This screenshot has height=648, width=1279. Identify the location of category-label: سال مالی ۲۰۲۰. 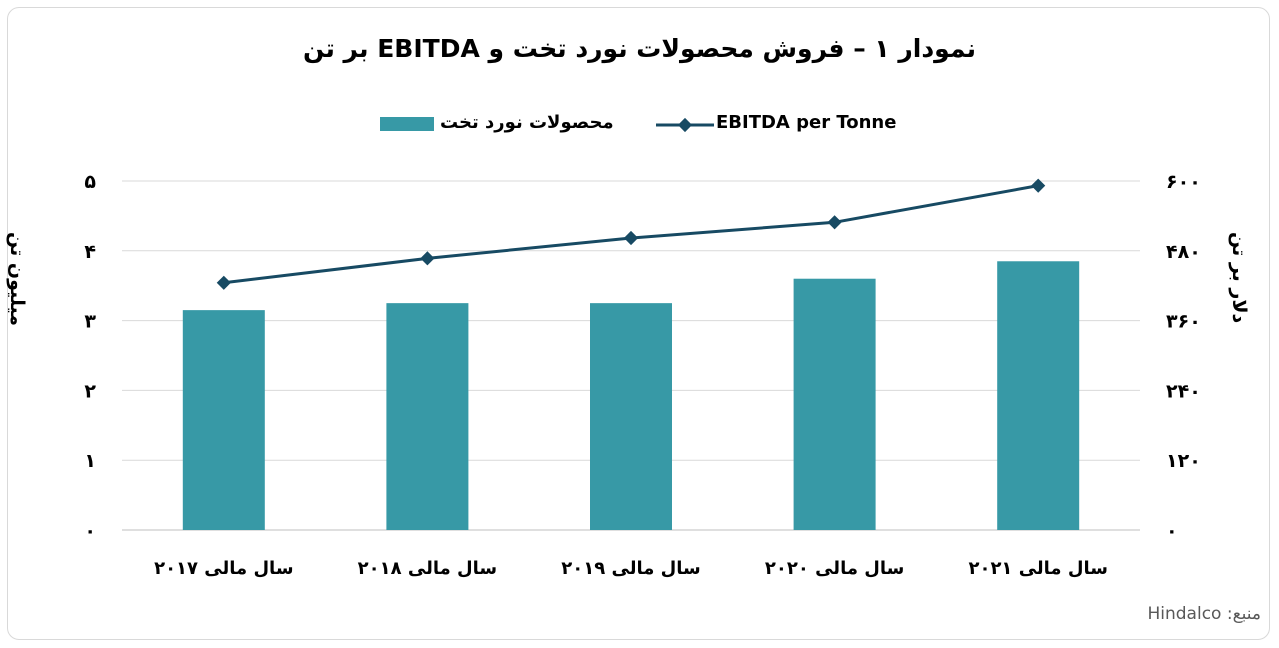
(834, 568).